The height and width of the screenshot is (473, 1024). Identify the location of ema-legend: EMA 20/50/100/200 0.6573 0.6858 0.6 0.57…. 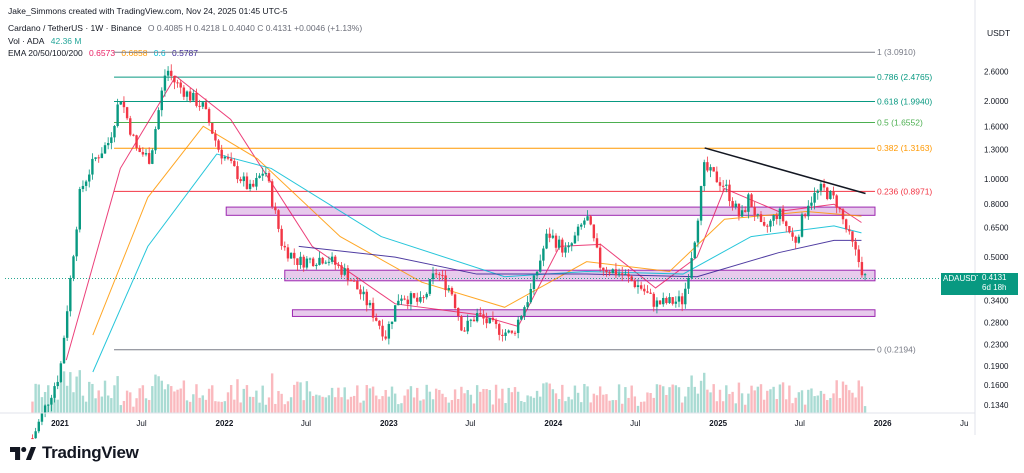
(105, 53).